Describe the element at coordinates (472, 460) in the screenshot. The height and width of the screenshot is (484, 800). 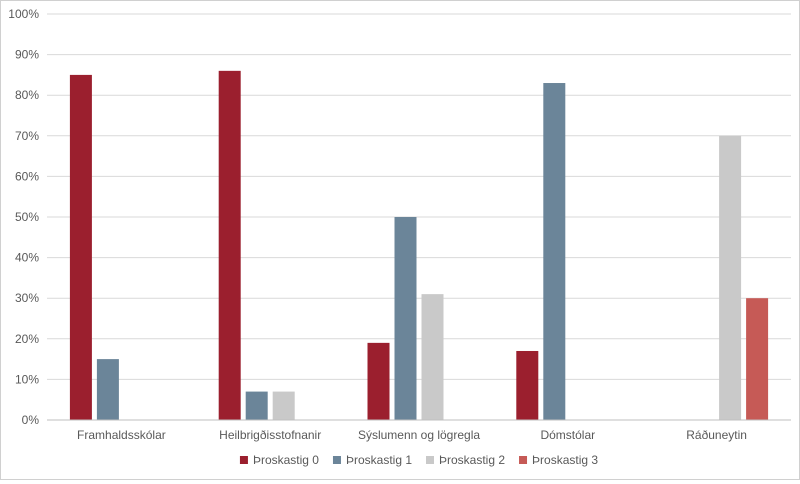
I see `legend-label: Þroskastig 2` at that location.